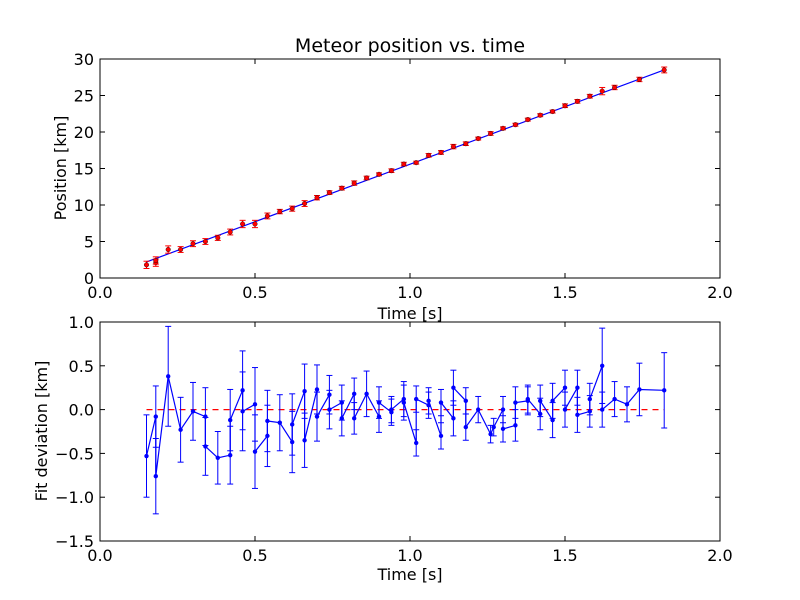 This screenshot has width=800, height=600. Describe the element at coordinates (254, 292) in the screenshot. I see `position-x-tick-label: 0.5` at that location.